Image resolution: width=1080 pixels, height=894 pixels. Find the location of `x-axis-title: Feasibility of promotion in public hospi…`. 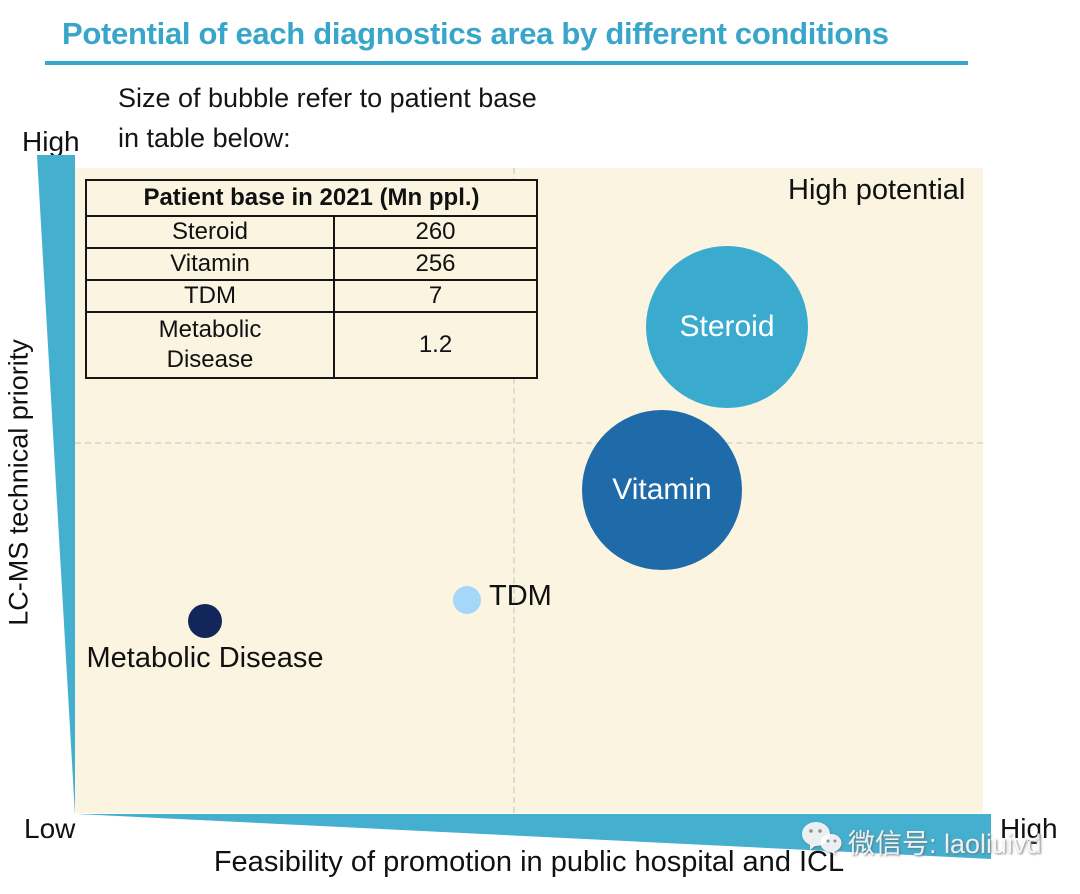

x-axis-title: Feasibility of promotion in public hospi… is located at coordinates (529, 862).